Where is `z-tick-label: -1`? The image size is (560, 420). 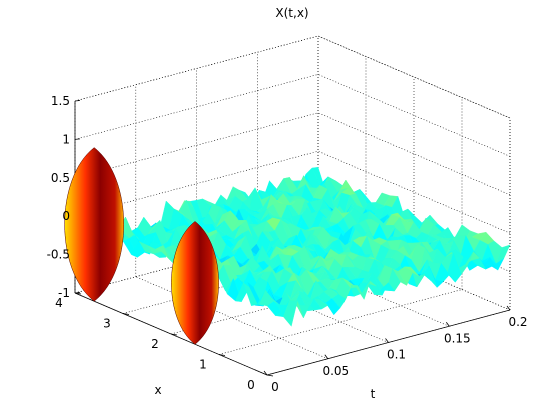 z-tick-label: -1 is located at coordinates (64, 293).